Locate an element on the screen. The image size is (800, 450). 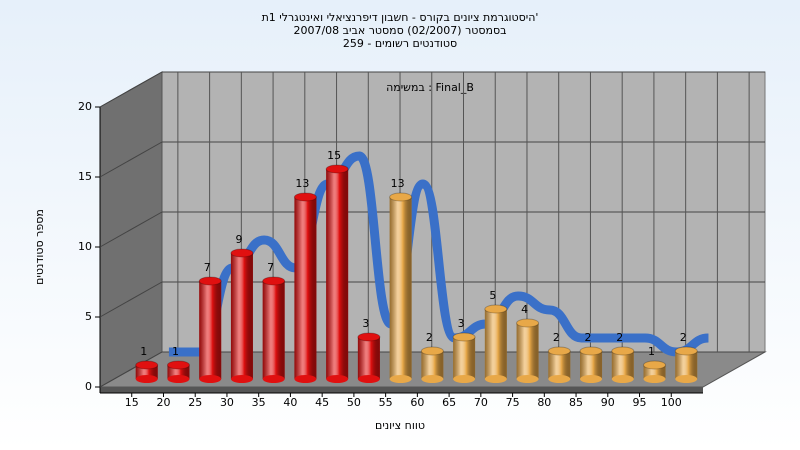
data-label: 5 is located at coordinates (492, 295).